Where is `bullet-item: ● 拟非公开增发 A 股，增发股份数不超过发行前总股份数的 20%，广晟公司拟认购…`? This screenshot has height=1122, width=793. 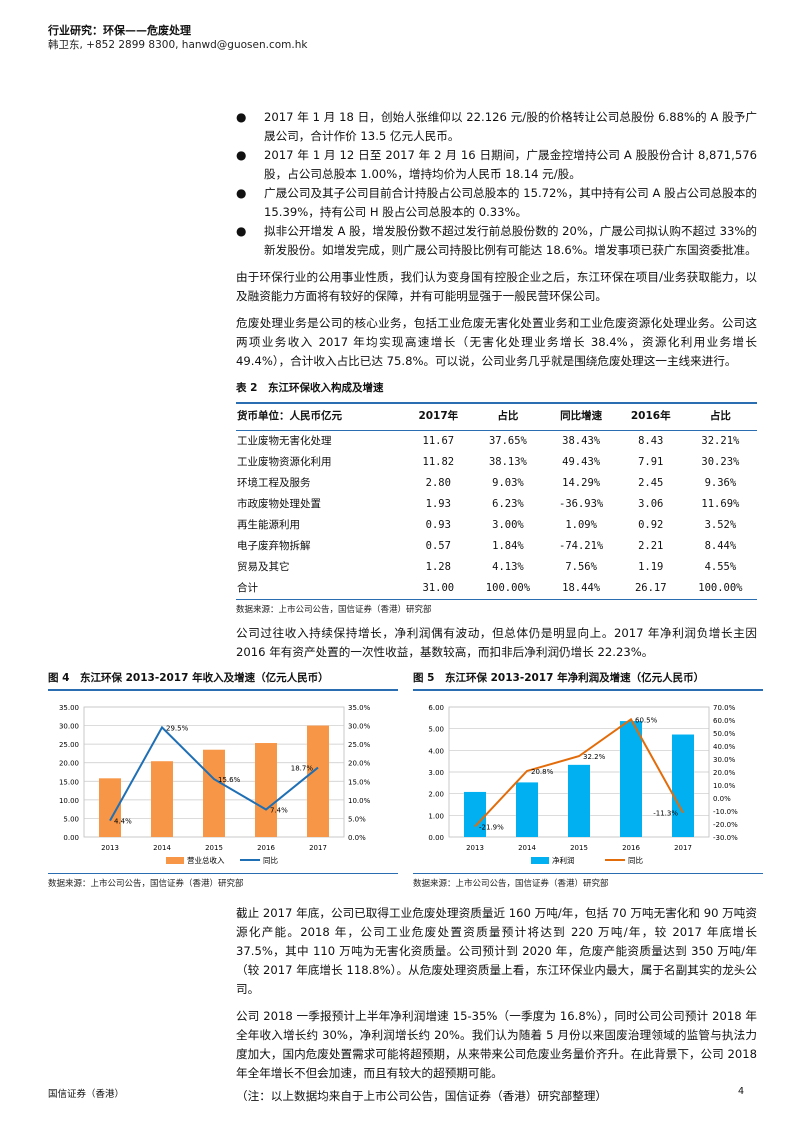
bullet-item: ● 拟非公开增发 A 股，增发股份数不超过发行前总股份数的 20%，广晟公司拟认购… is located at coordinates (496, 240).